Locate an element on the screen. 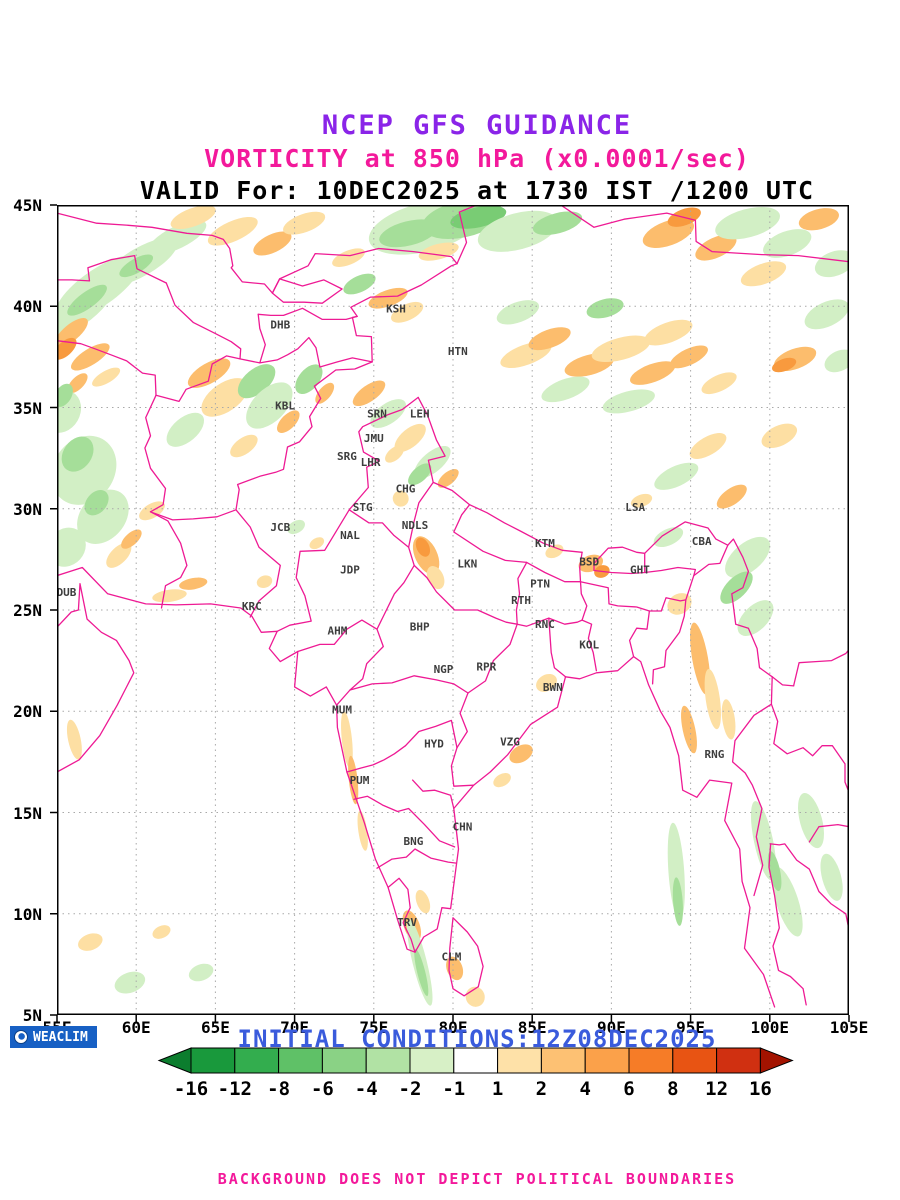  station-label-cba: CBA is located at coordinates (702, 541).